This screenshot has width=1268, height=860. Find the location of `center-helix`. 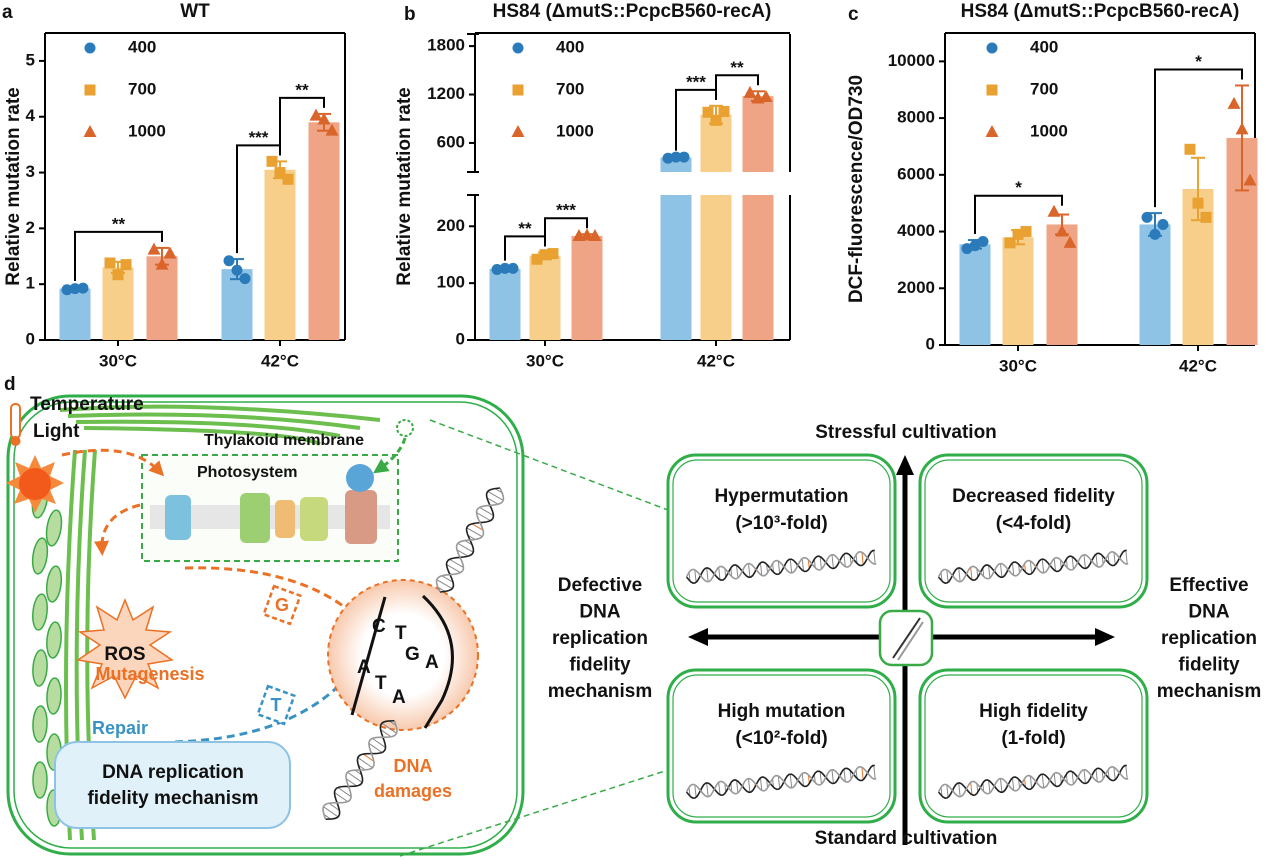

center-helix is located at coordinates (910, 641).